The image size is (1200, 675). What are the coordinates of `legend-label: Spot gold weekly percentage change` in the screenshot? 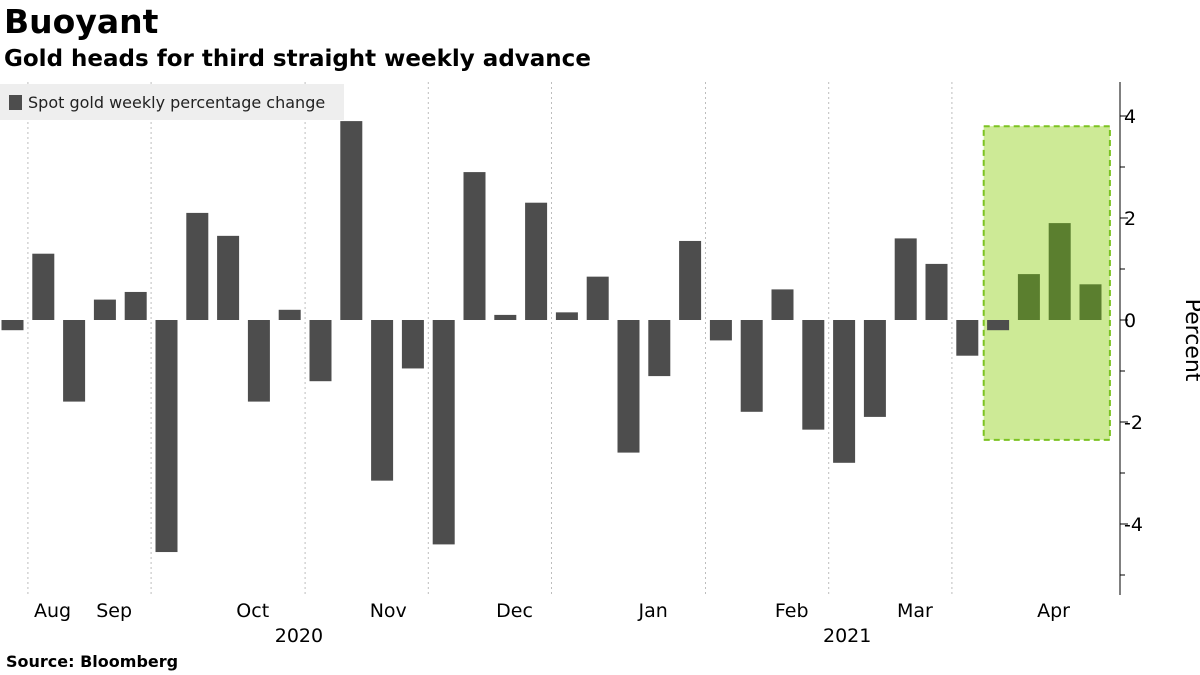 It's located at (176, 102).